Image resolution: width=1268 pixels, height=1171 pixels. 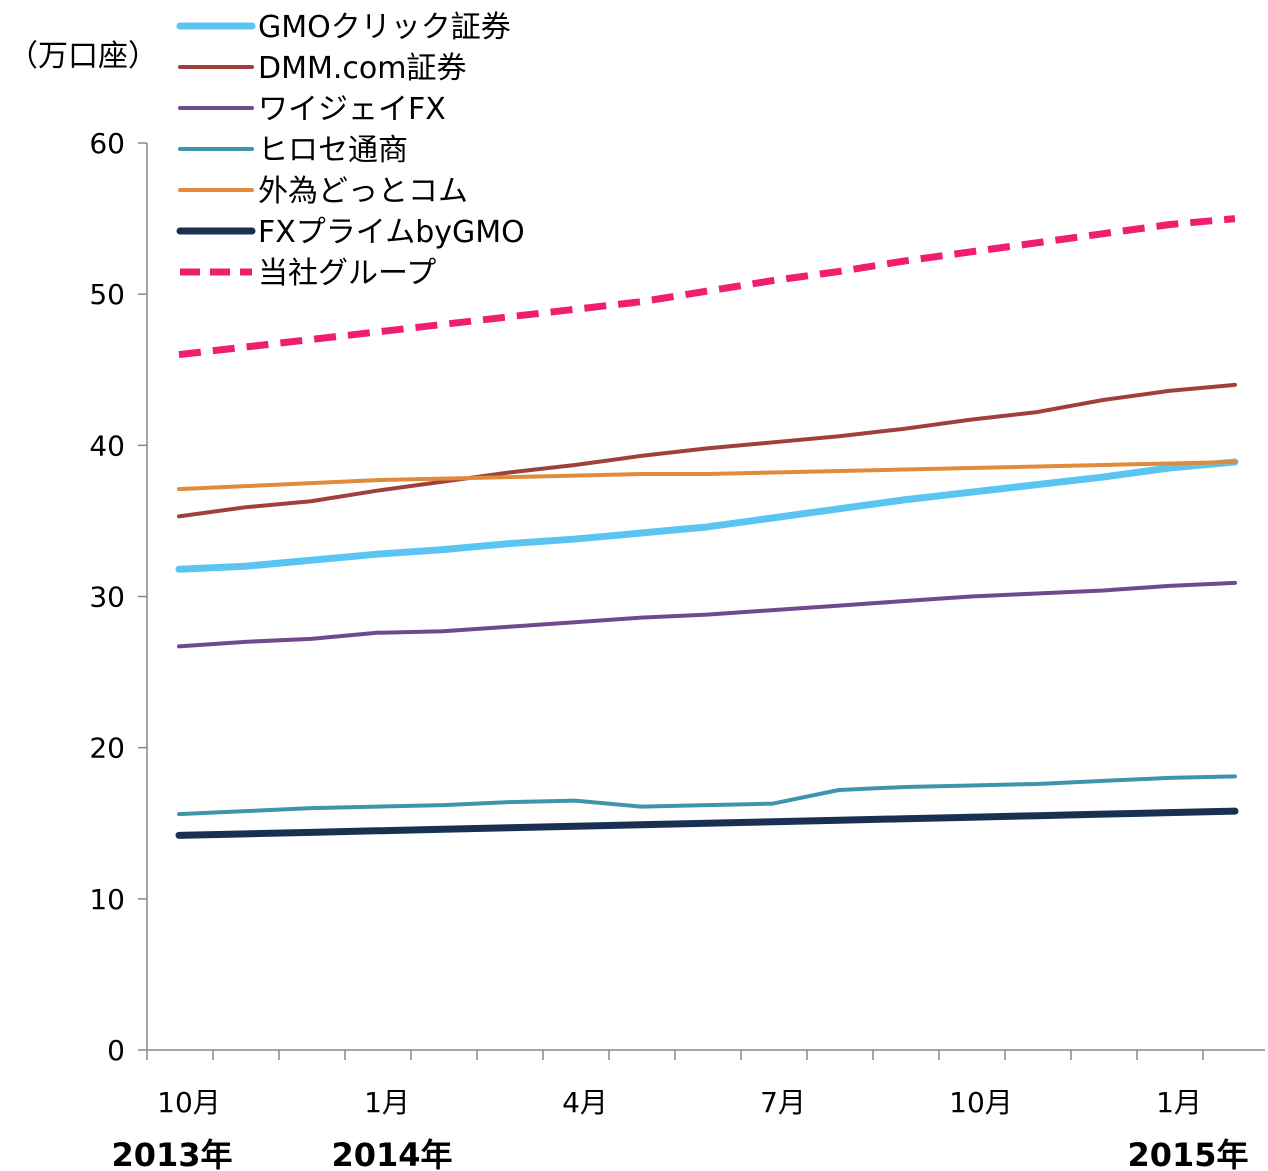 I want to click on legend-label: GMOクリック証券, so click(x=384, y=27).